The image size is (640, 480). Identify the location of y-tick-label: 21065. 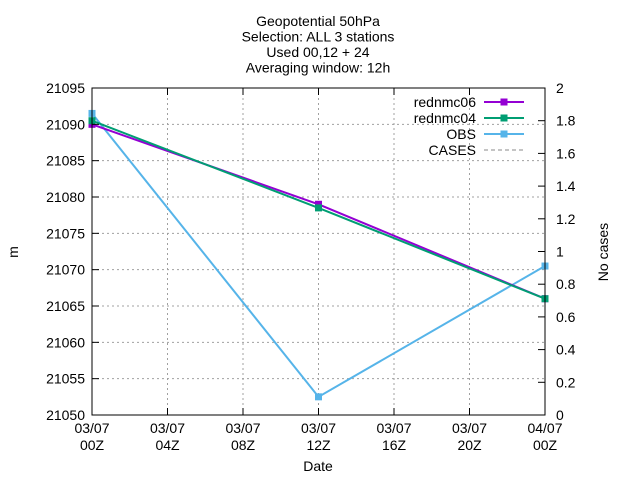
(65, 306).